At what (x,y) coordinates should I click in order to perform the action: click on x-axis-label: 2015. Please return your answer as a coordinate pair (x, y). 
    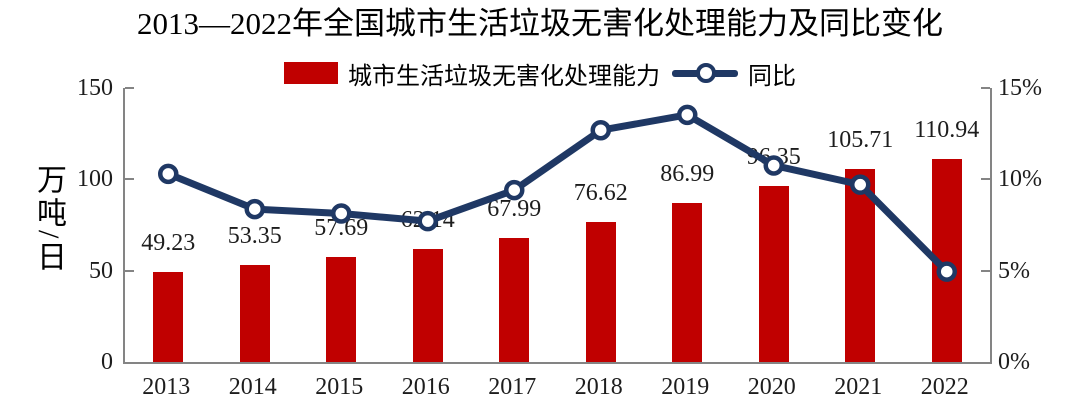
    Looking at the image, I should click on (339, 387).